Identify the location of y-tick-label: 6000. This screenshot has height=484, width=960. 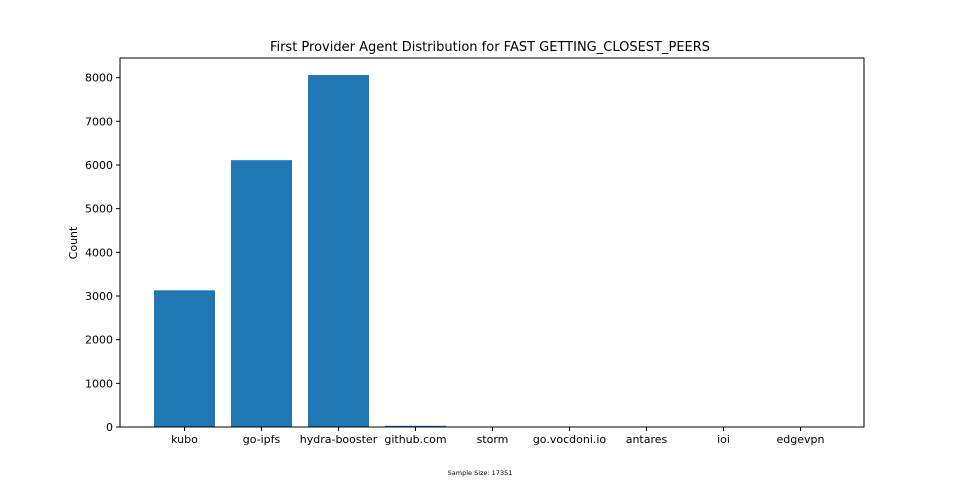
(99, 165).